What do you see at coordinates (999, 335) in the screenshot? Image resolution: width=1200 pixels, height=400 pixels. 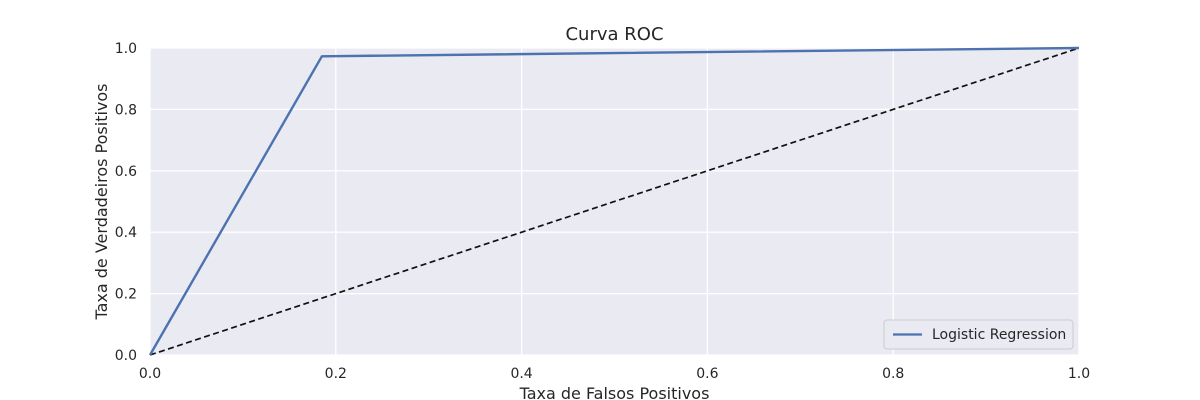 I see `legend-label-logistic-regression: Logistic Regression` at bounding box center [999, 335].